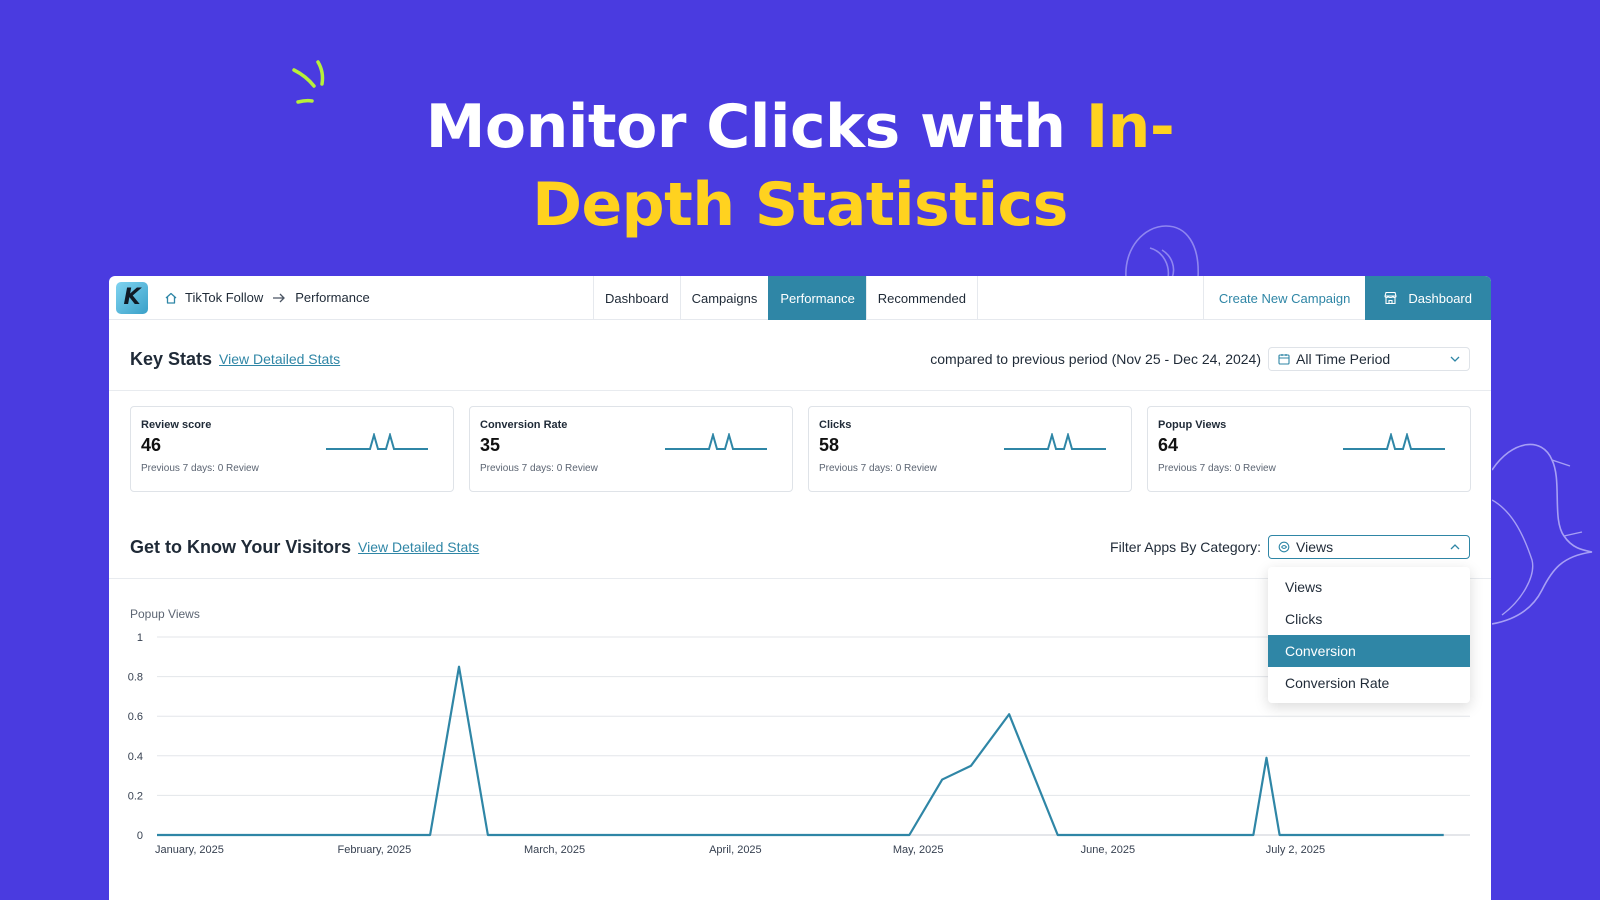  What do you see at coordinates (135, 796) in the screenshot?
I see `y-tick-label: 0.2` at bounding box center [135, 796].